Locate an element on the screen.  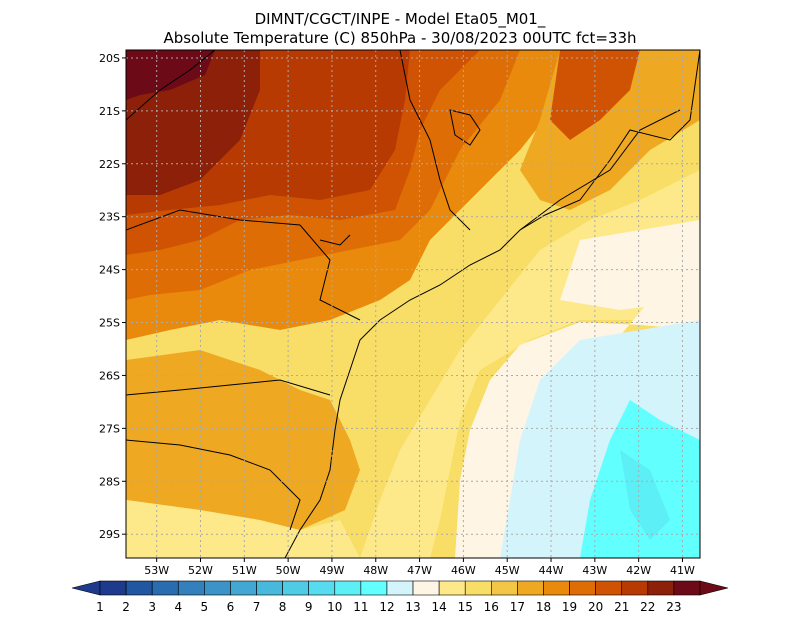
colorbar-label: 16 is located at coordinates (491, 607).